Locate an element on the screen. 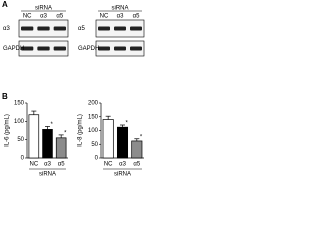 This screenshot has height=240, width=320. y-axis-label: IL-6 (pg/mL) is located at coordinates (8, 130).